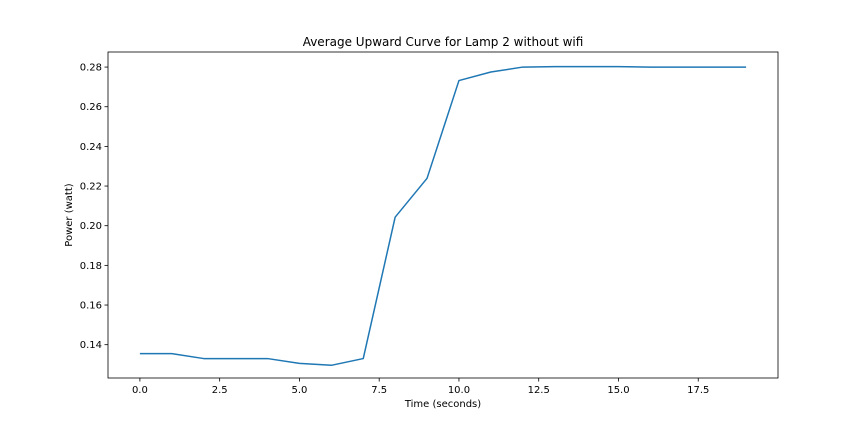  I want to click on y-tick-label: 0.20, so click(91, 226).